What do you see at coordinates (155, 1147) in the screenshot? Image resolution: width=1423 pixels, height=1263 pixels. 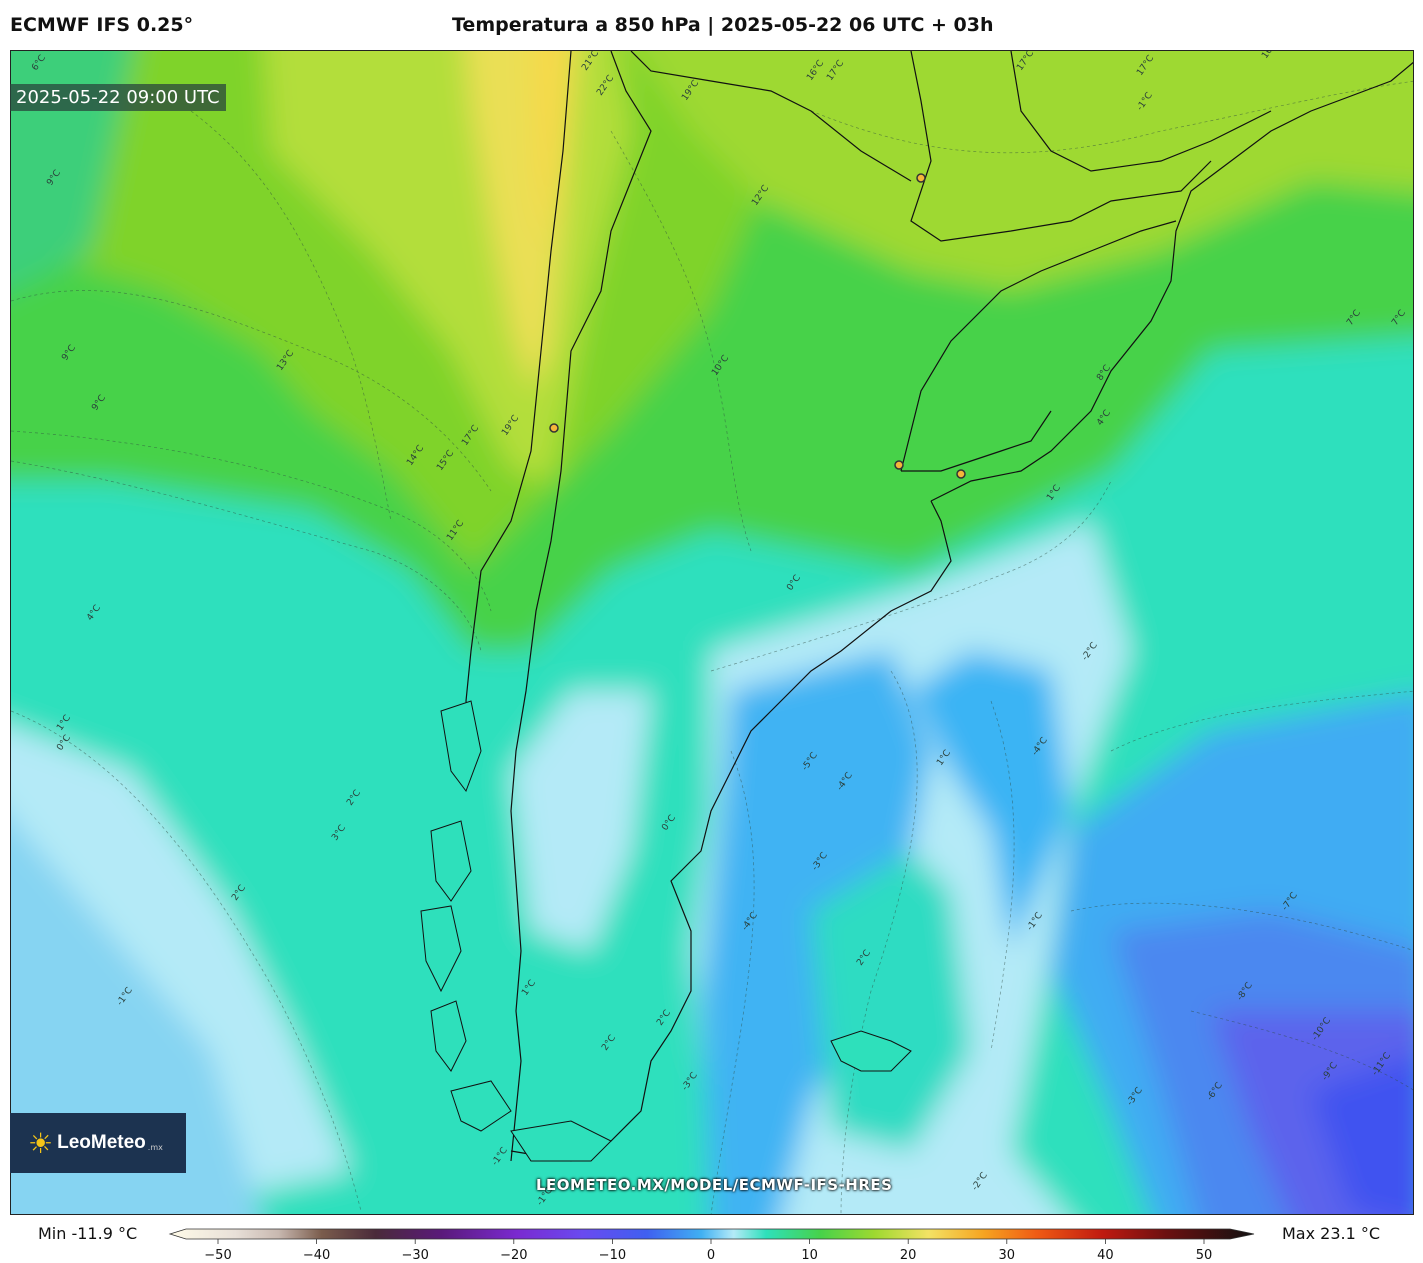 I see `logo-suffix: .mx` at bounding box center [155, 1147].